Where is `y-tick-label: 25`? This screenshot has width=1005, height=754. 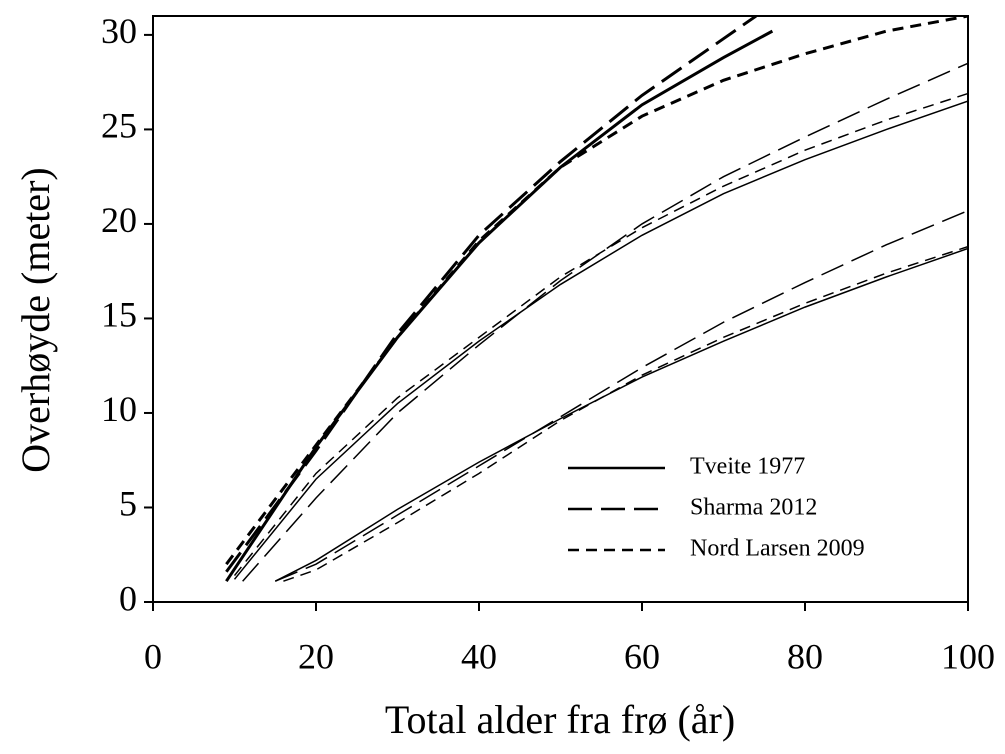
y-tick-label: 25 is located at coordinates (119, 126).